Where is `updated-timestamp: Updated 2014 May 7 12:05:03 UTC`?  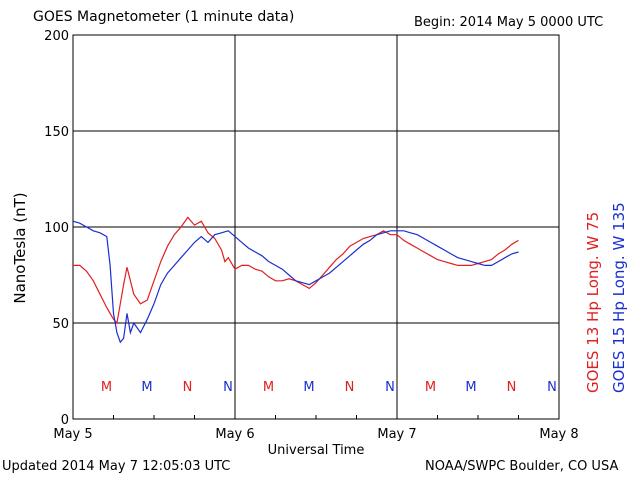 updated-timestamp: Updated 2014 May 7 12:05:03 UTC is located at coordinates (116, 466).